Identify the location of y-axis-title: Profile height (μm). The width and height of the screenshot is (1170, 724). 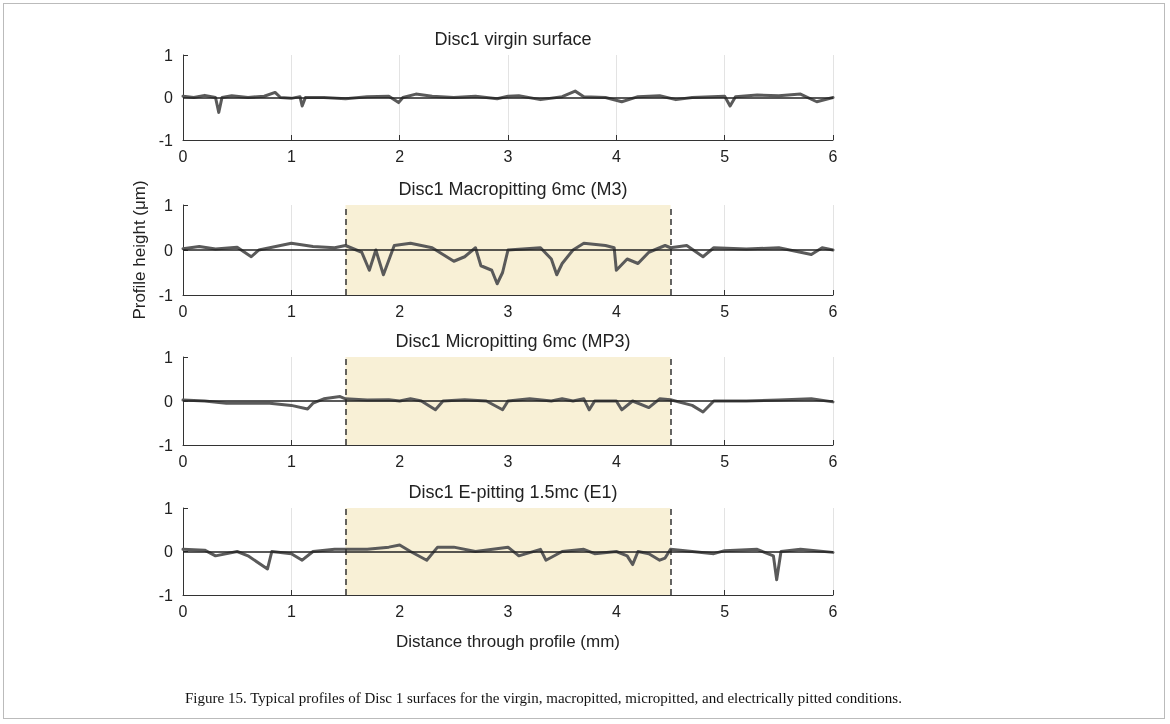
(139, 250).